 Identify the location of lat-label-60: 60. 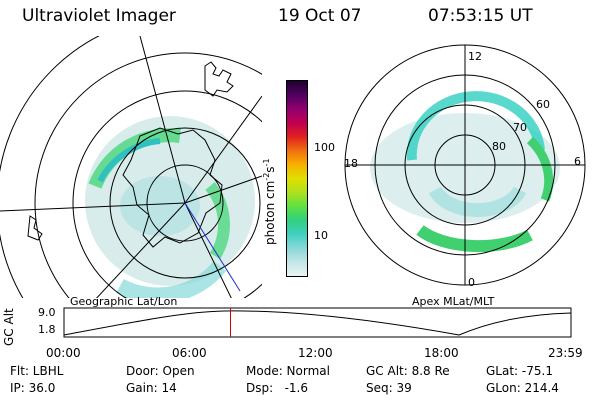
(543, 104).